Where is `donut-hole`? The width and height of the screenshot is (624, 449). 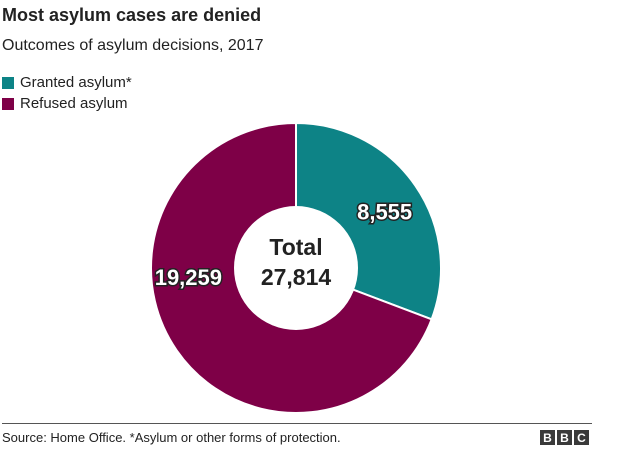
donut-hole is located at coordinates (296, 268).